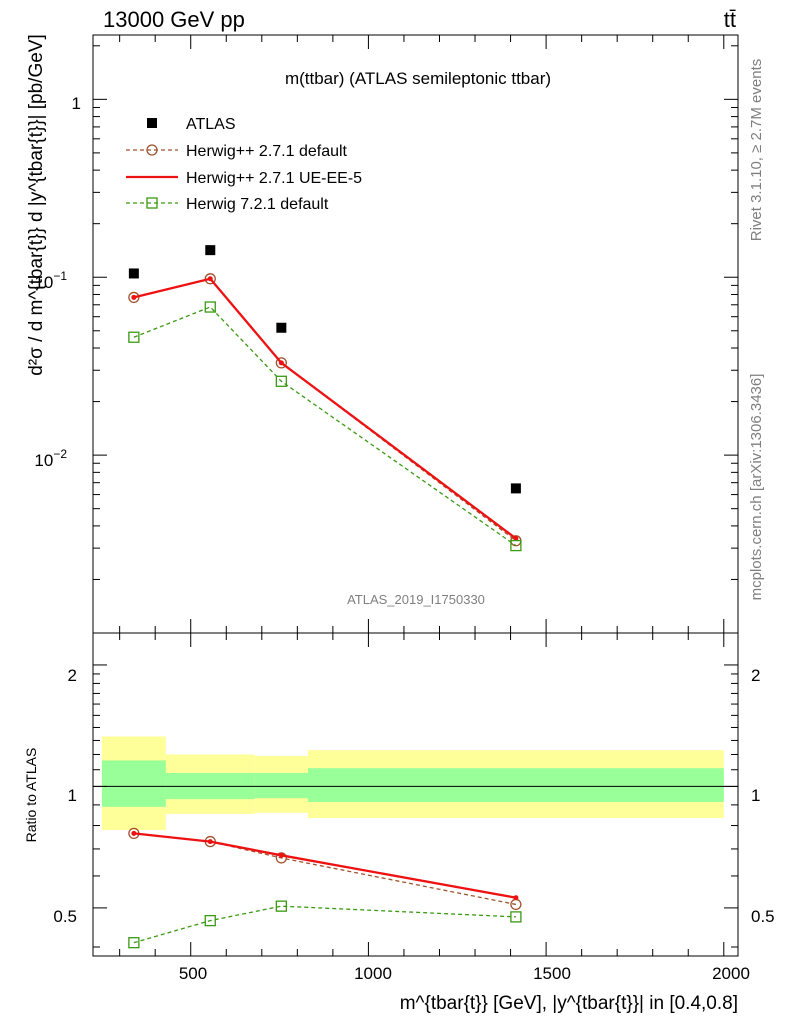 The image size is (786, 1029). What do you see at coordinates (324, 924) in the screenshot?
I see `ratio-line-herwig7` at bounding box center [324, 924].